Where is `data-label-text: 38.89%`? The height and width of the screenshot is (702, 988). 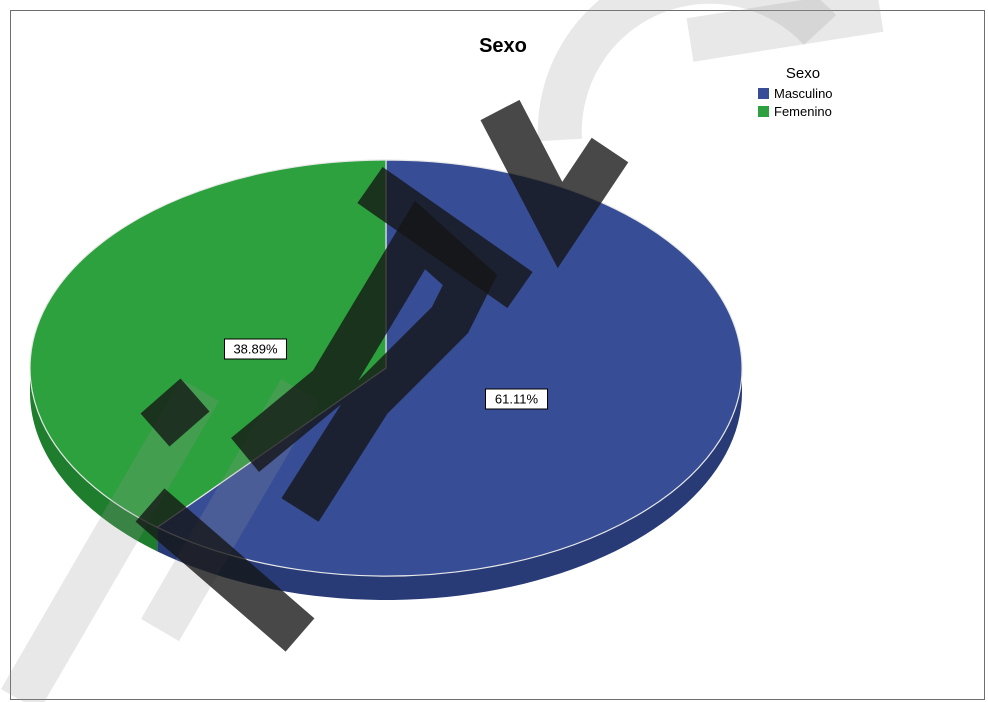
data-label-text: 38.89% is located at coordinates (255, 349).